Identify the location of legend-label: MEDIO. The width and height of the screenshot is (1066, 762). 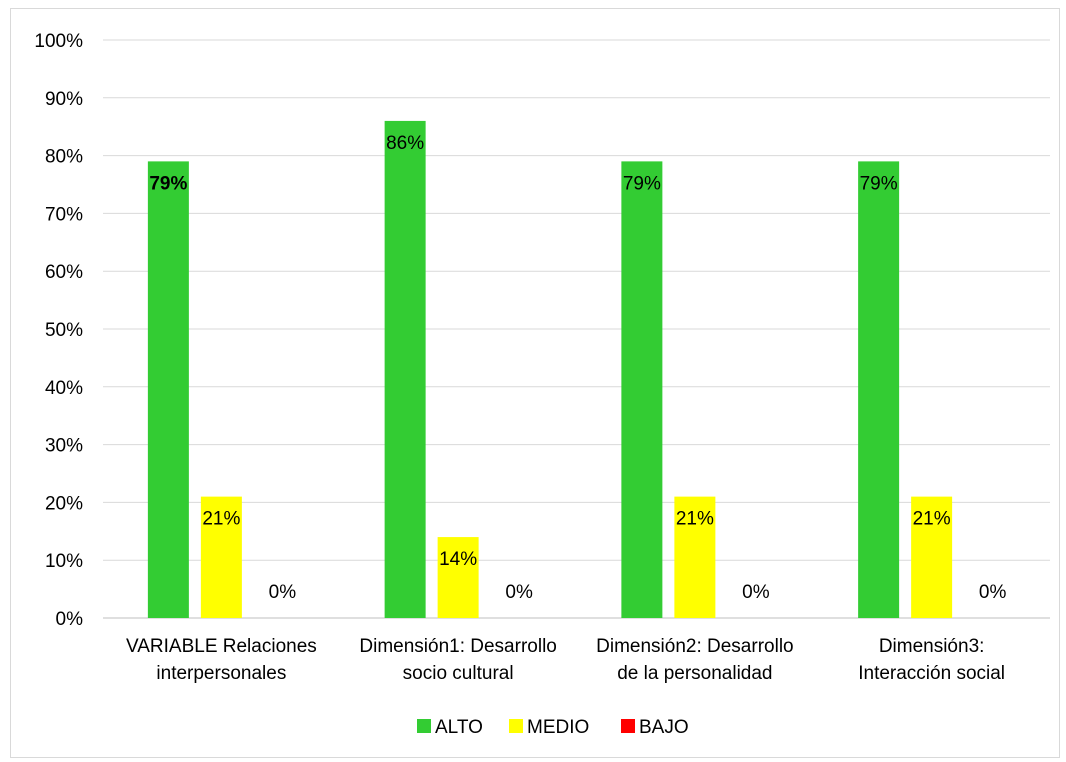
(558, 727).